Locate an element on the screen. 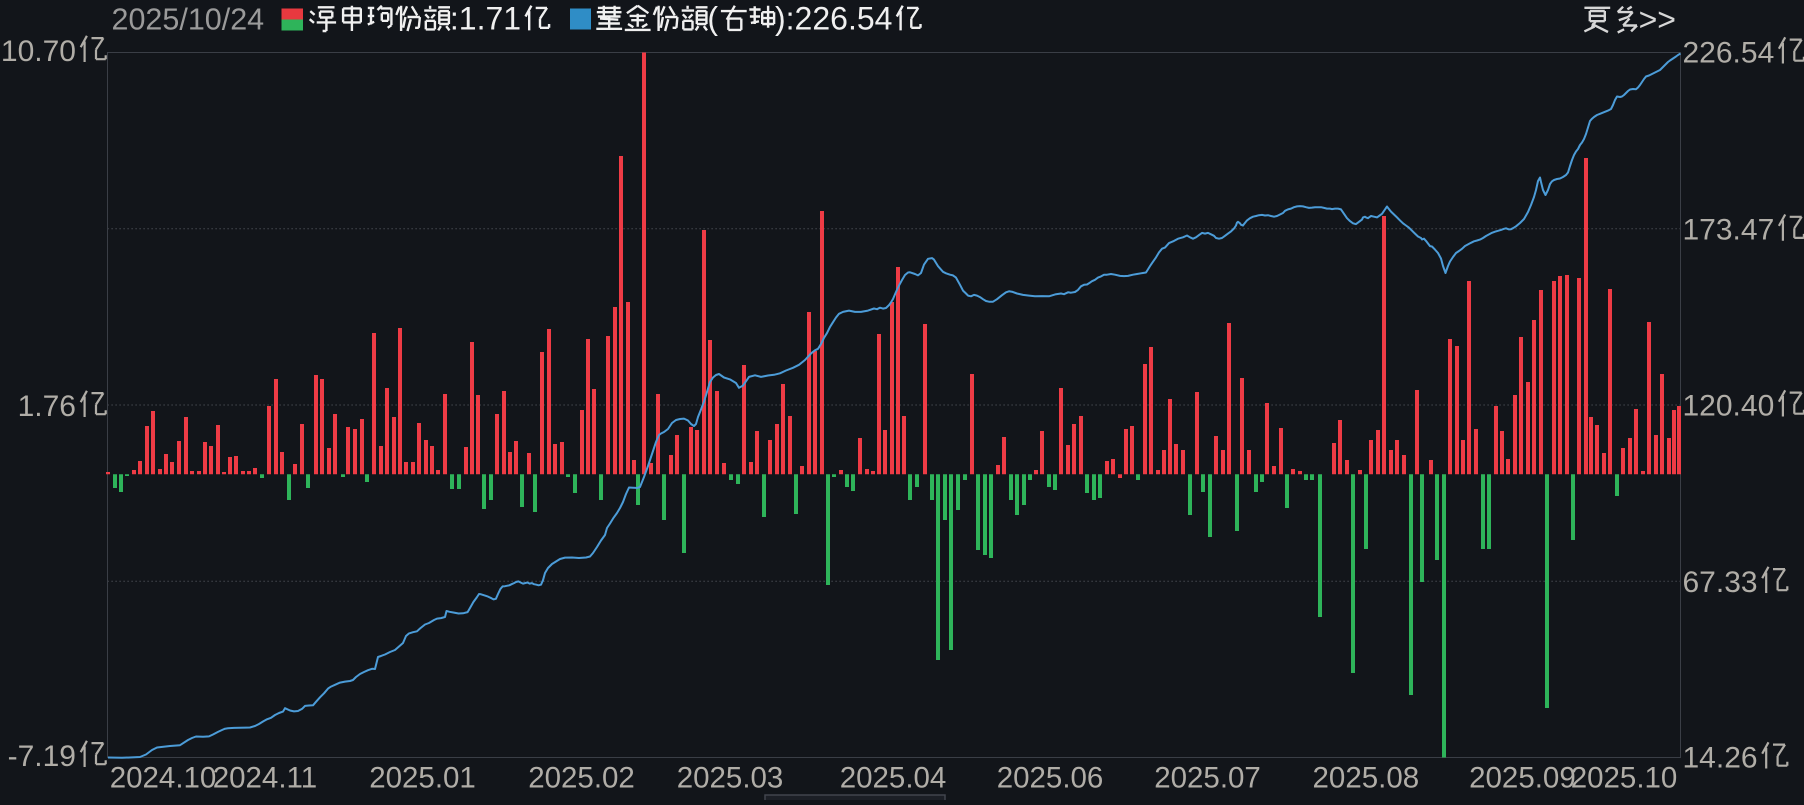 The image size is (1804, 805). svg-text: 120.40 is located at coordinates (1729, 406).